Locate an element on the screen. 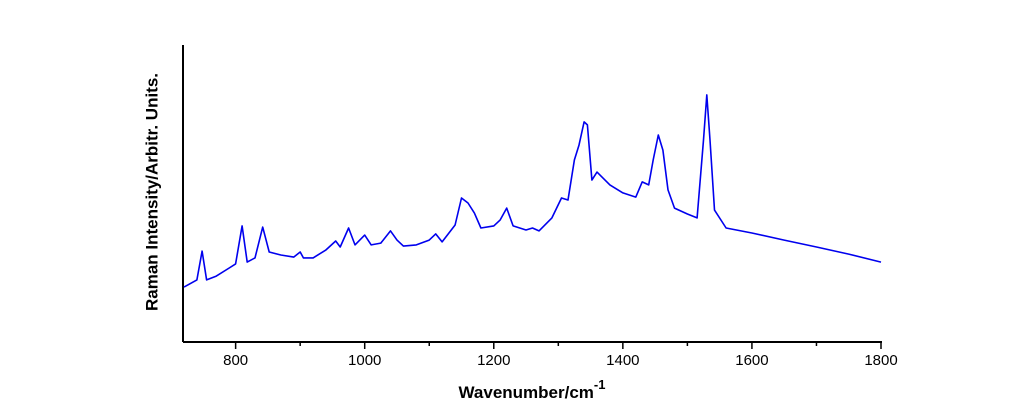  x-axis-label: Wavenumber/cm-1 is located at coordinates (532, 389).